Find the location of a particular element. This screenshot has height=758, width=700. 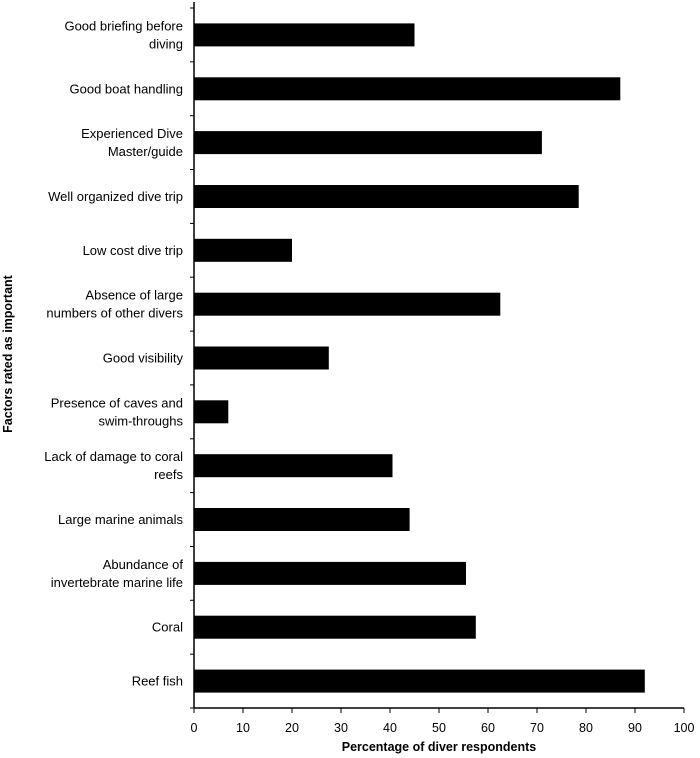

x-tick-label-80: 80 is located at coordinates (586, 728).